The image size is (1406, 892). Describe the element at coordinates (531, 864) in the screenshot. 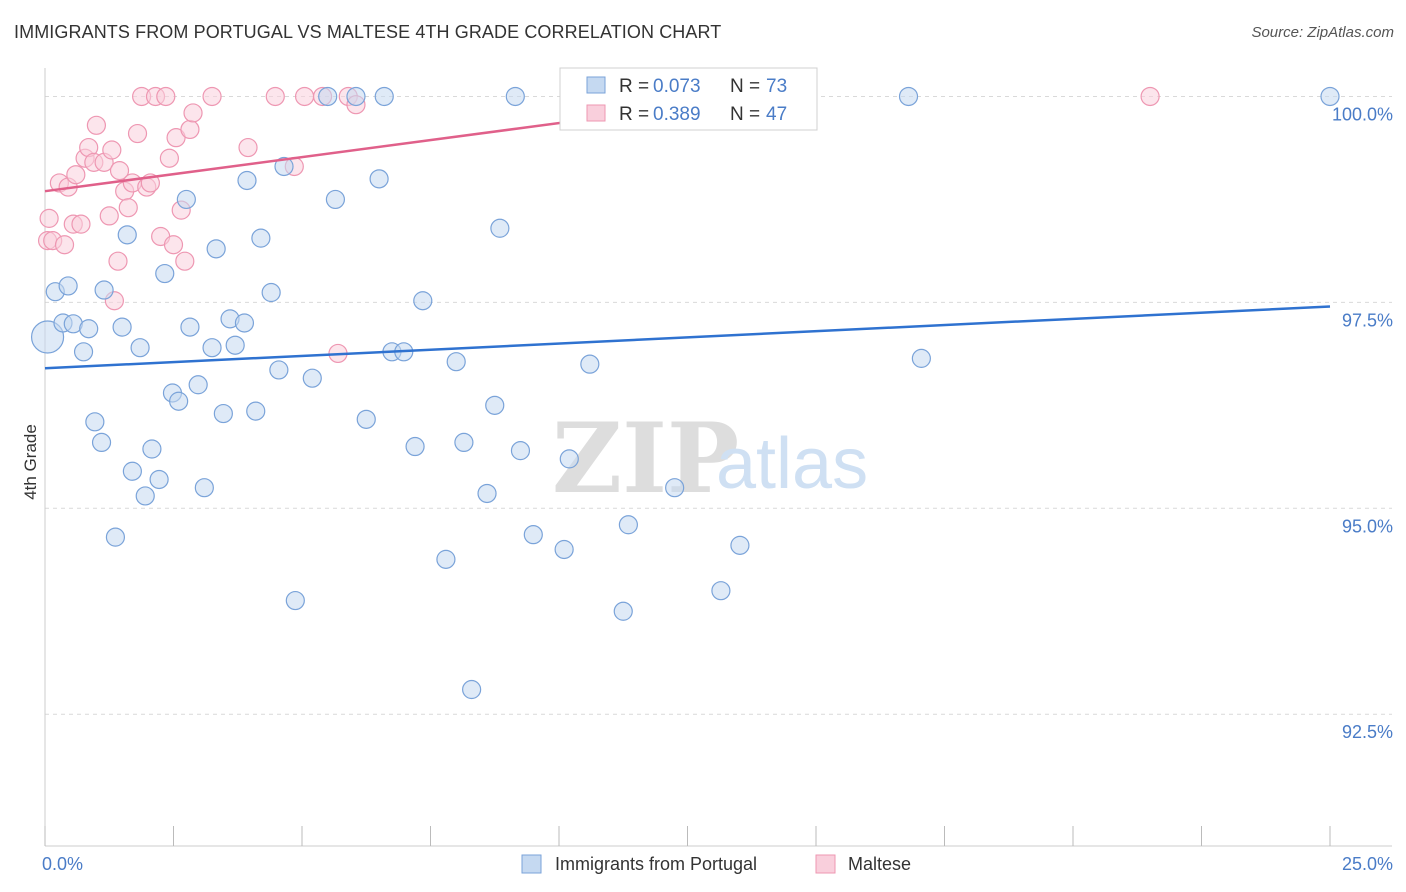

I see `series-legend-swatch-portugal` at that location.